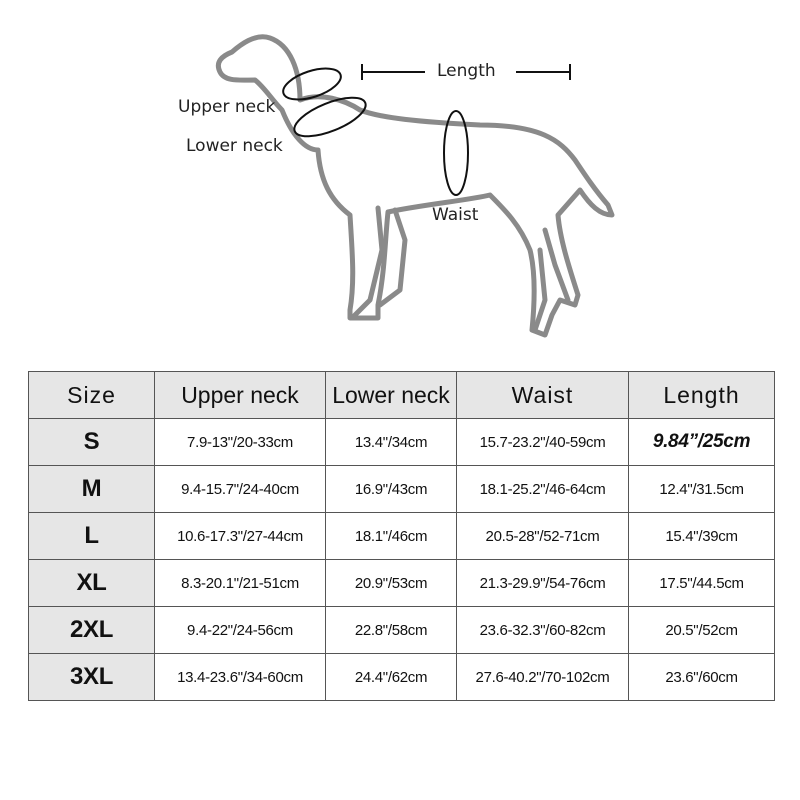 The height and width of the screenshot is (800, 800). What do you see at coordinates (542, 583) in the screenshot?
I see `cell-waist: 21.3-29.9"/54-76cm` at bounding box center [542, 583].